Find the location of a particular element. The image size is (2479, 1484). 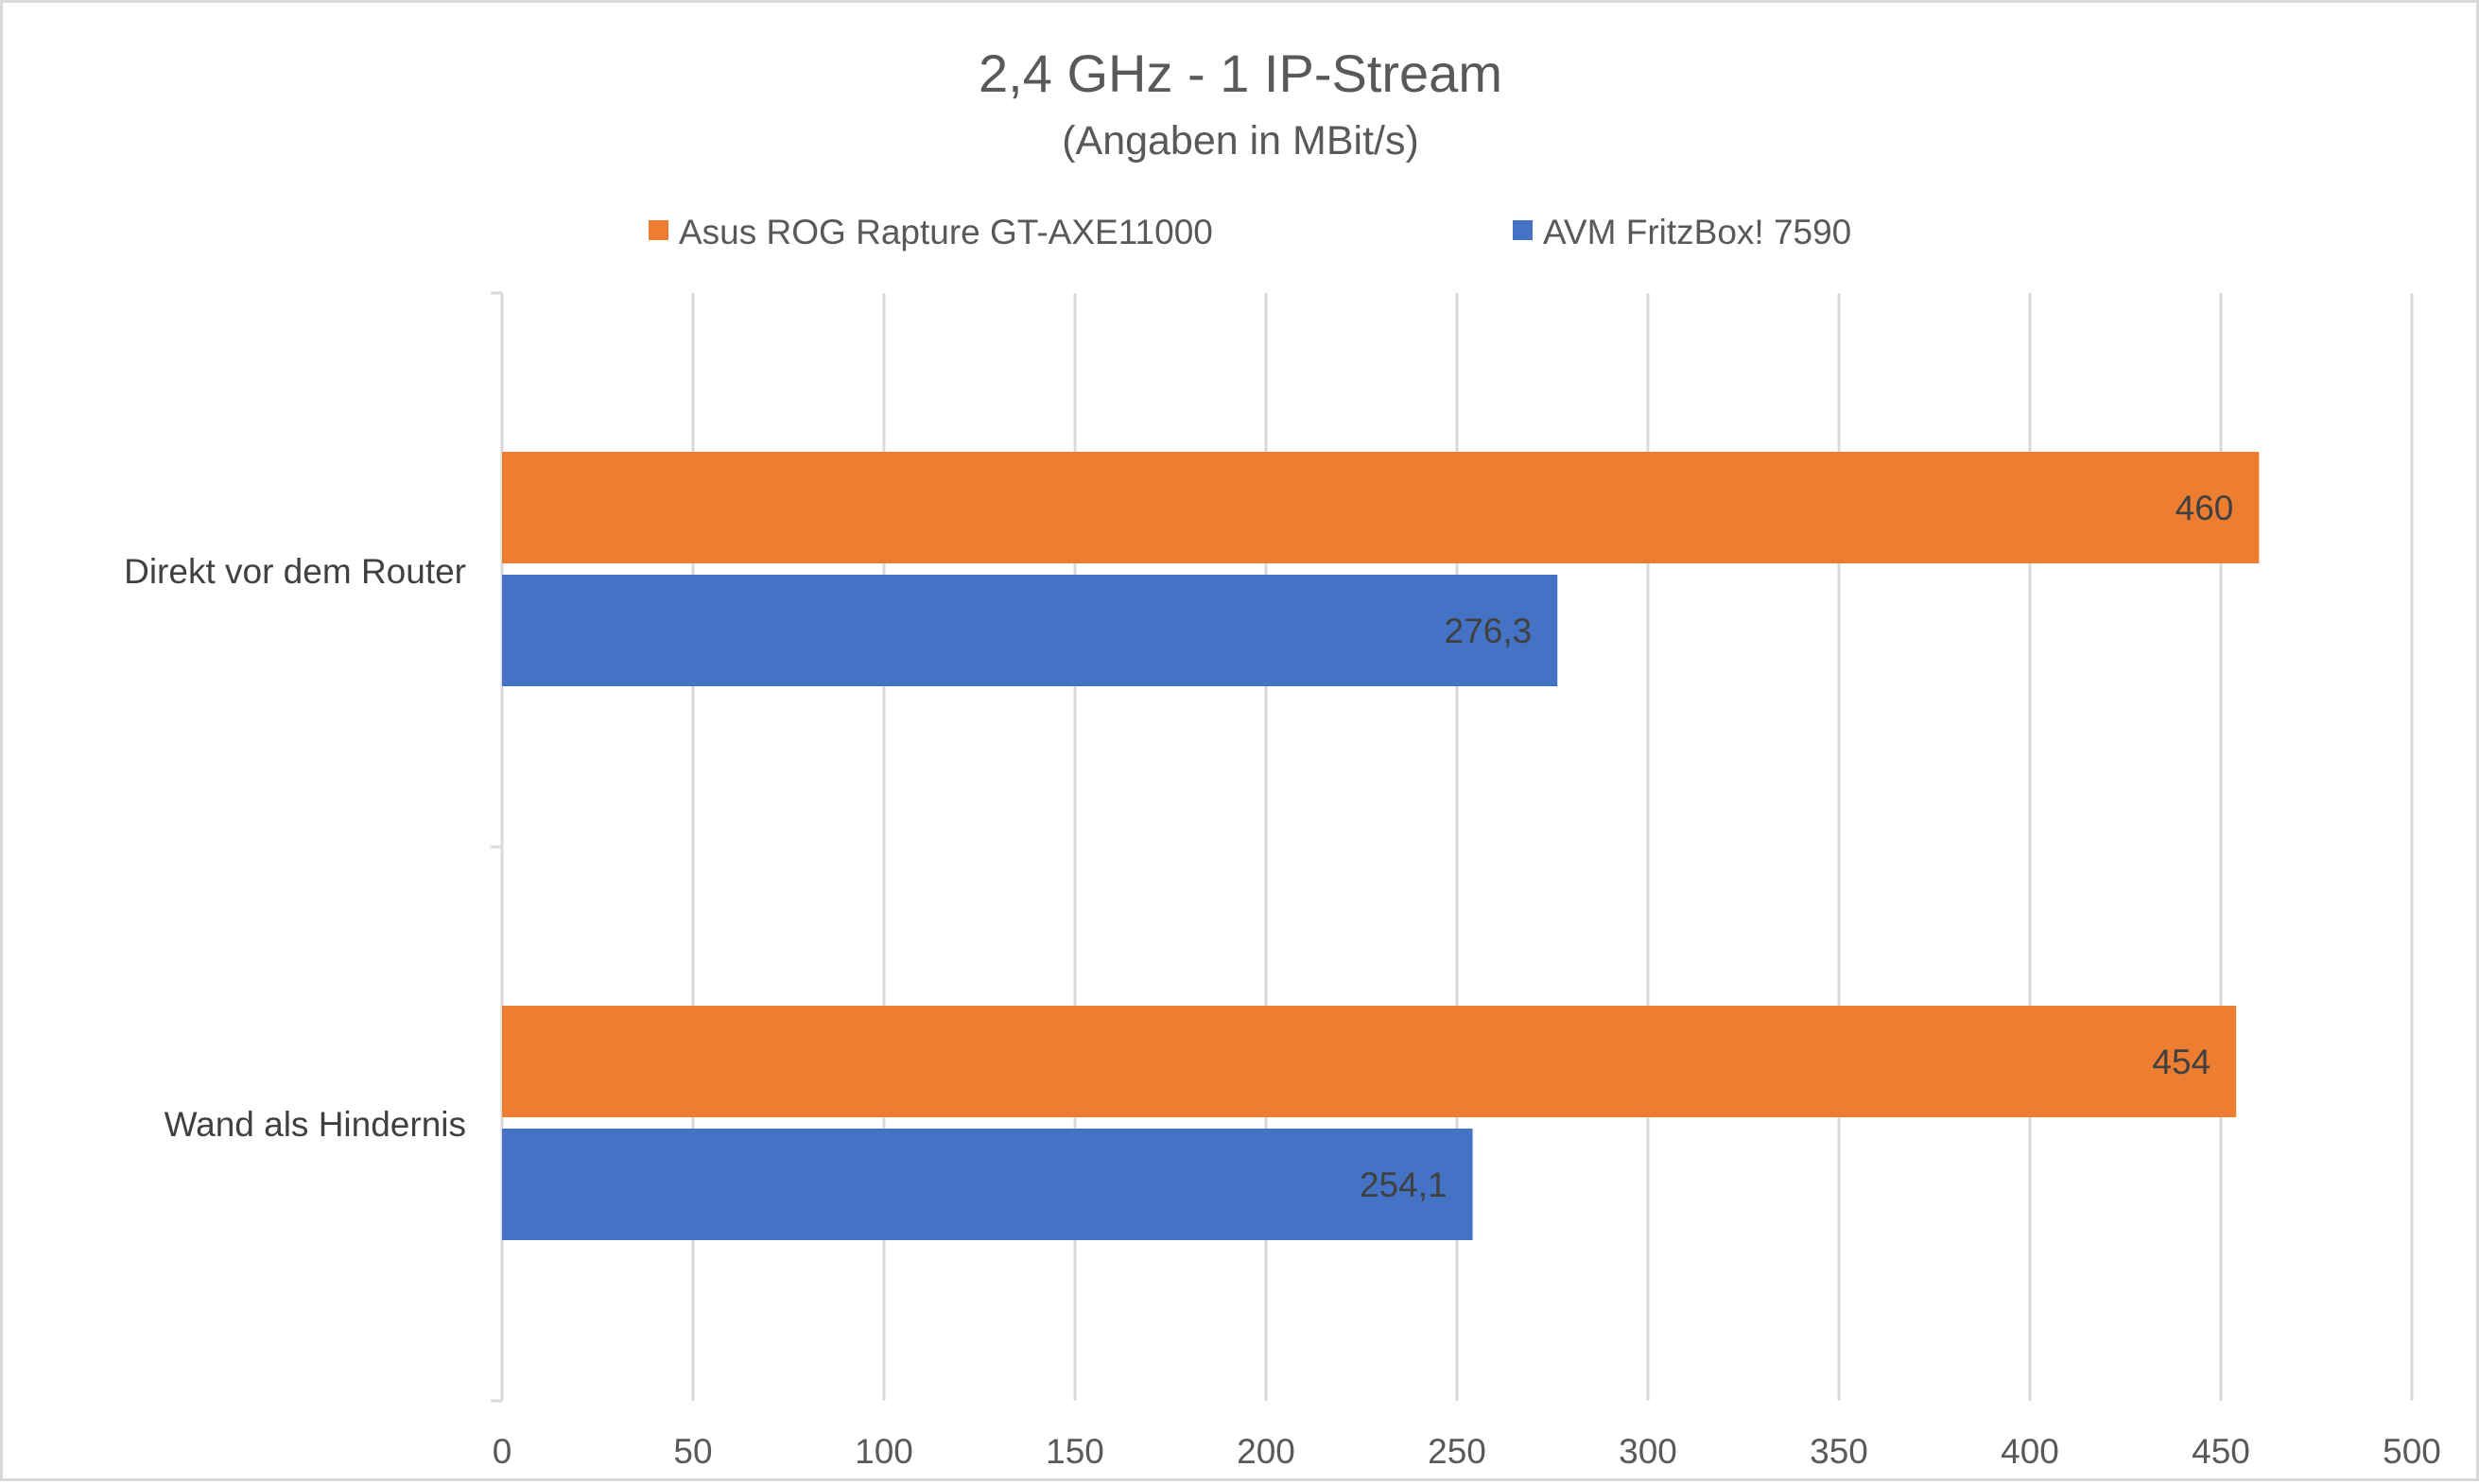

x-tick-label-500: 500 is located at coordinates (2412, 1451).